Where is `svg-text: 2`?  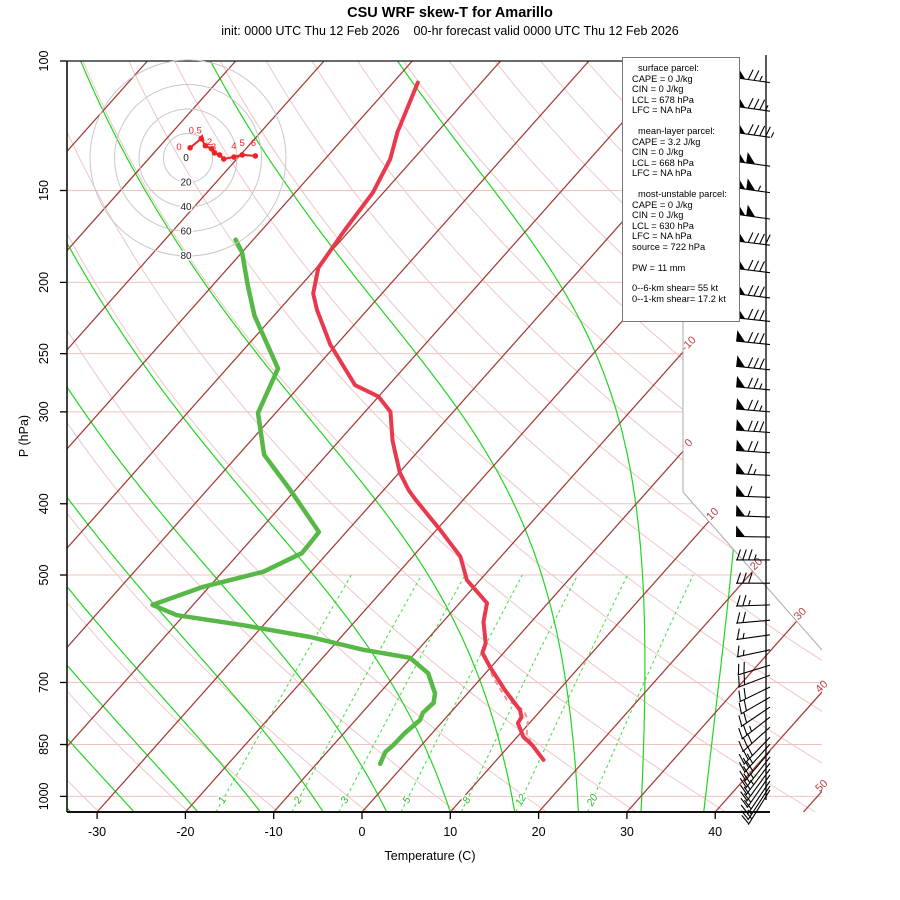
svg-text: 2 is located at coordinates (209, 142).